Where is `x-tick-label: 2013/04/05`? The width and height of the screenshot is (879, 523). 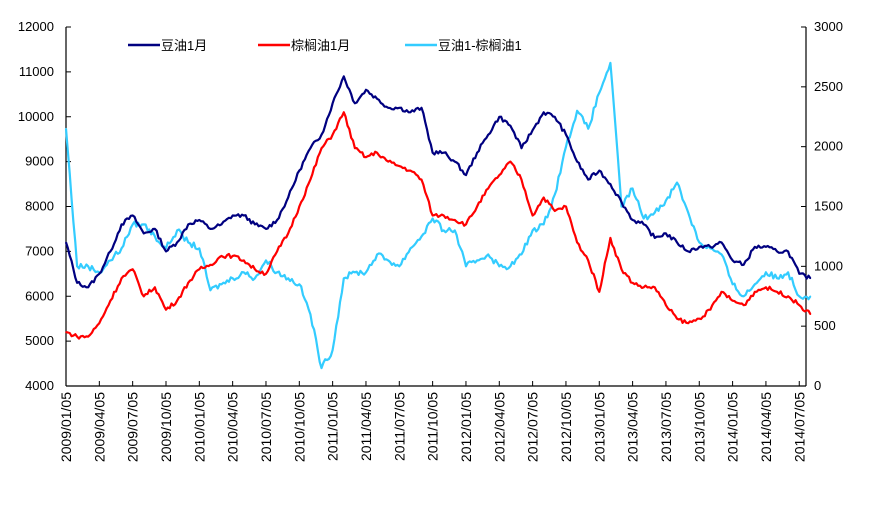 x-tick-label: 2013/04/05 is located at coordinates (633, 427).